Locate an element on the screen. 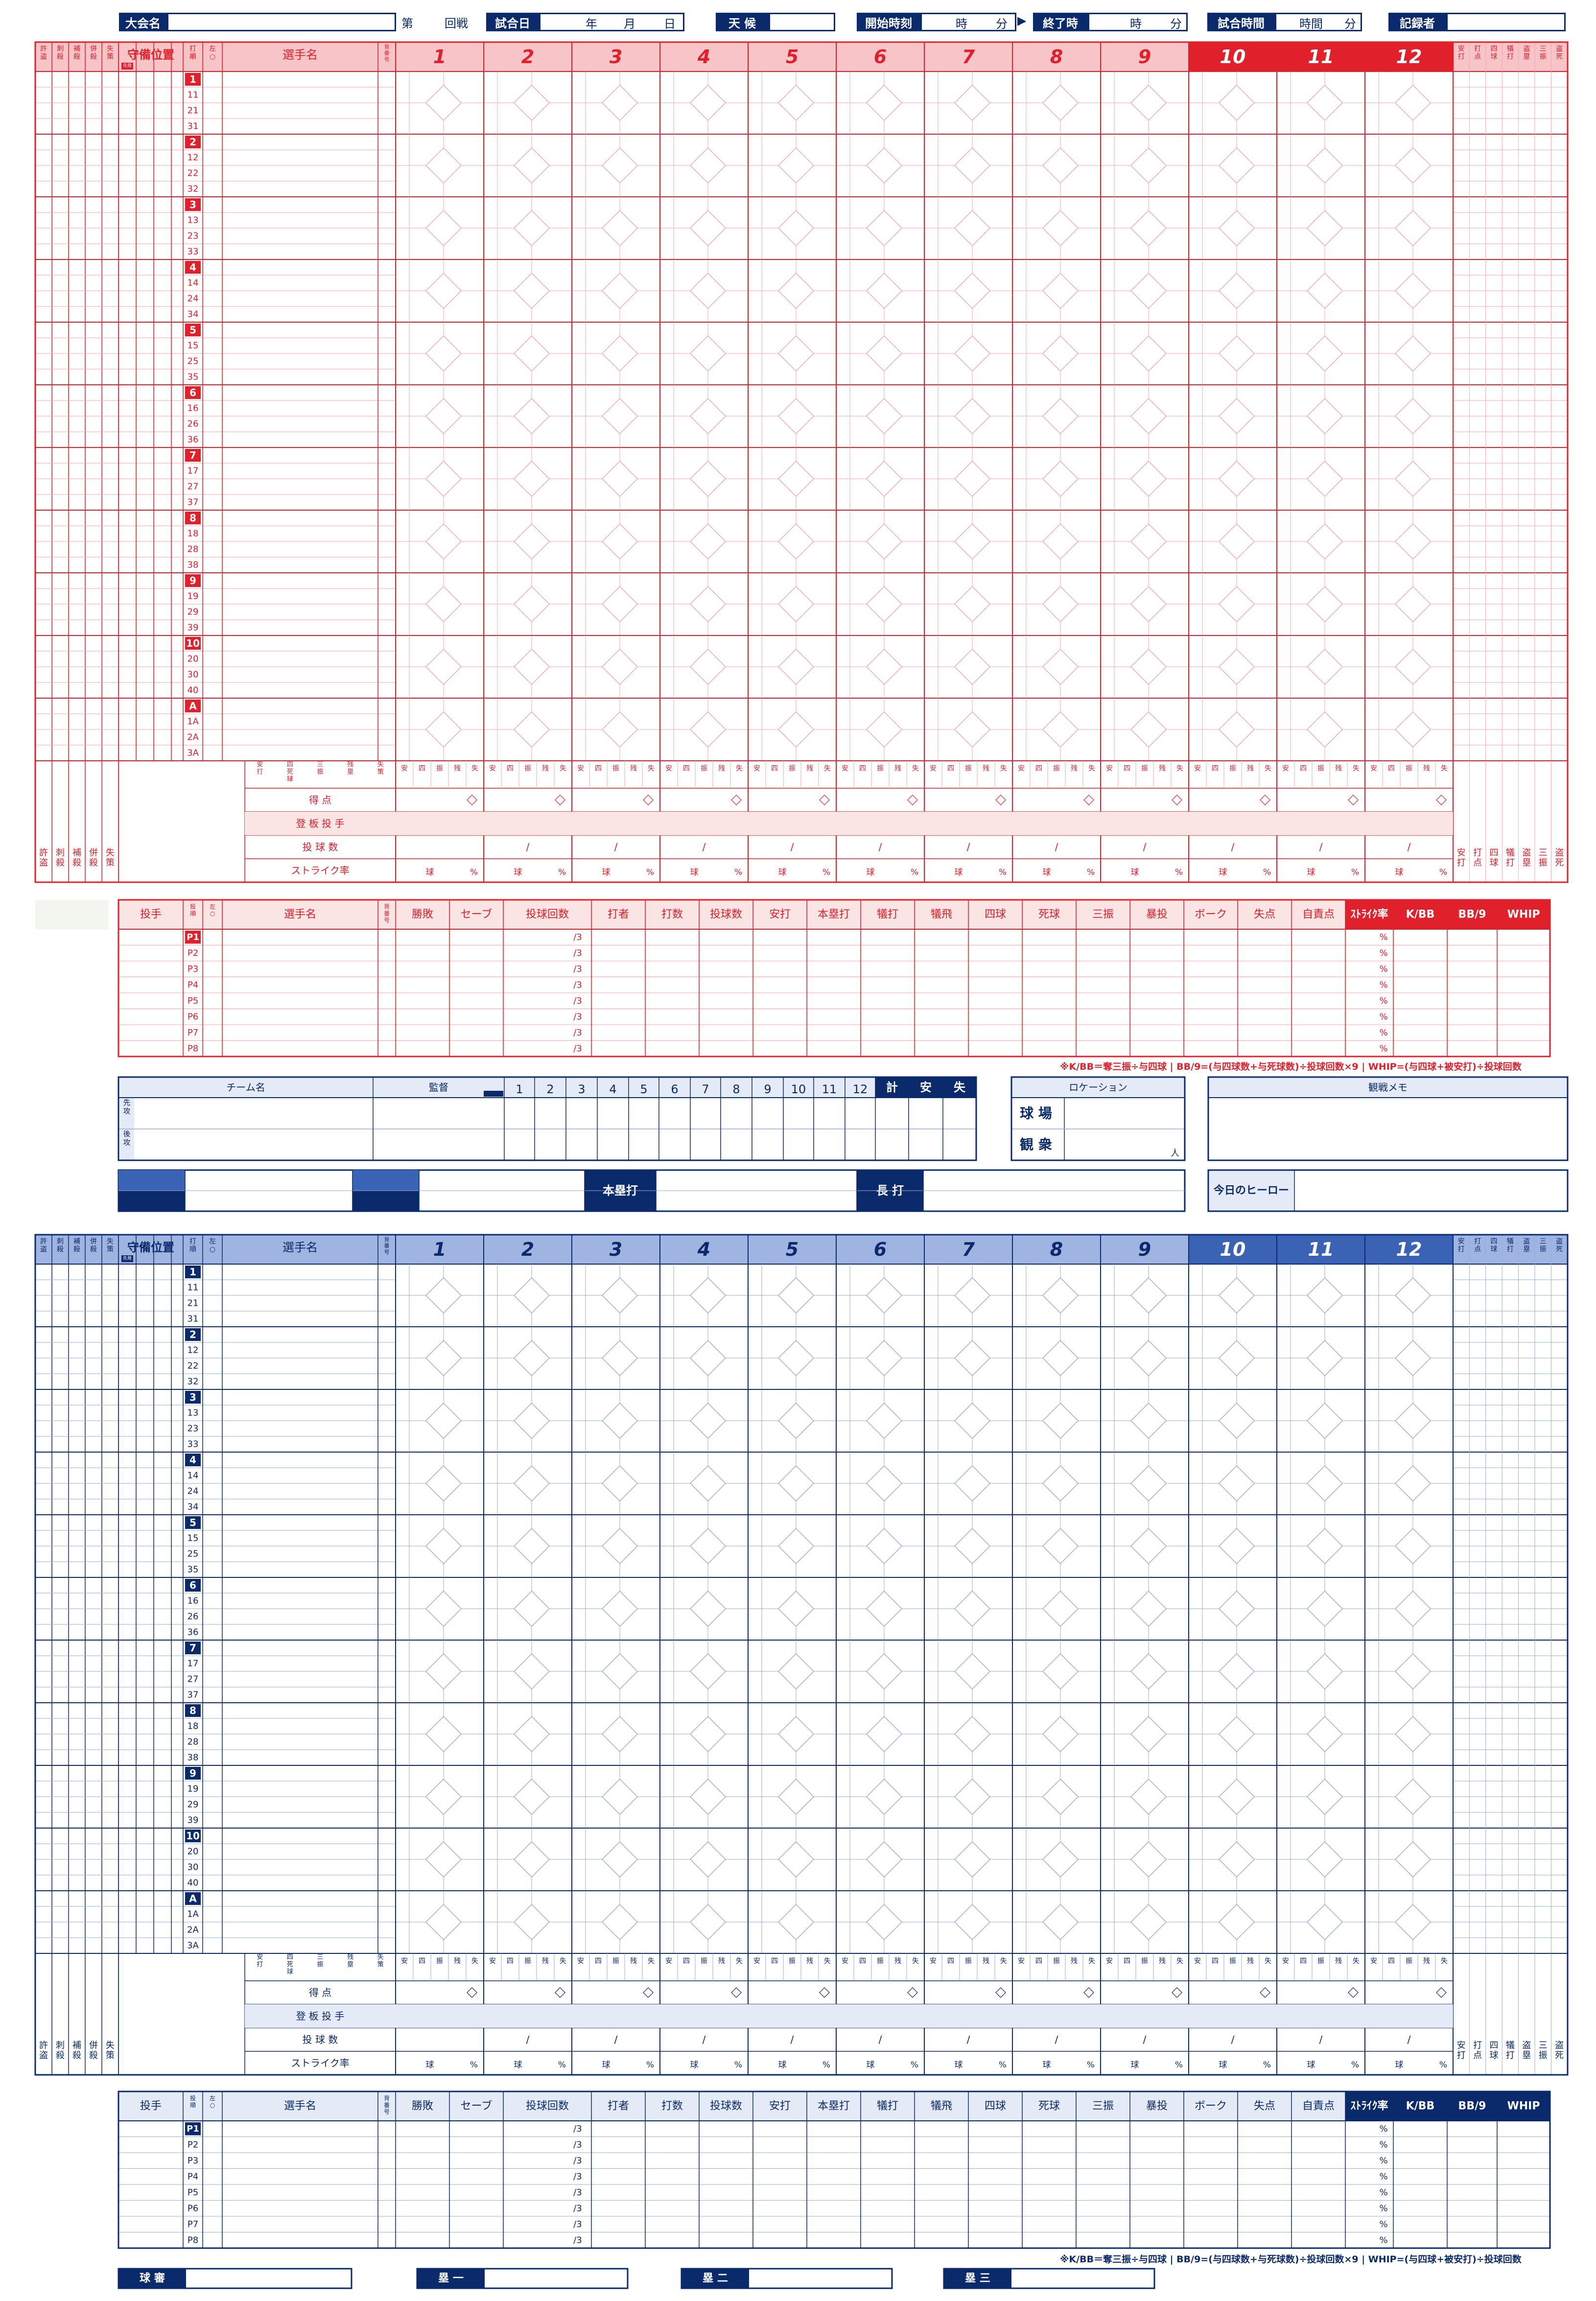 This screenshot has width=1596, height=2301. umpire-label-1: 塁 一 is located at coordinates (451, 2279).